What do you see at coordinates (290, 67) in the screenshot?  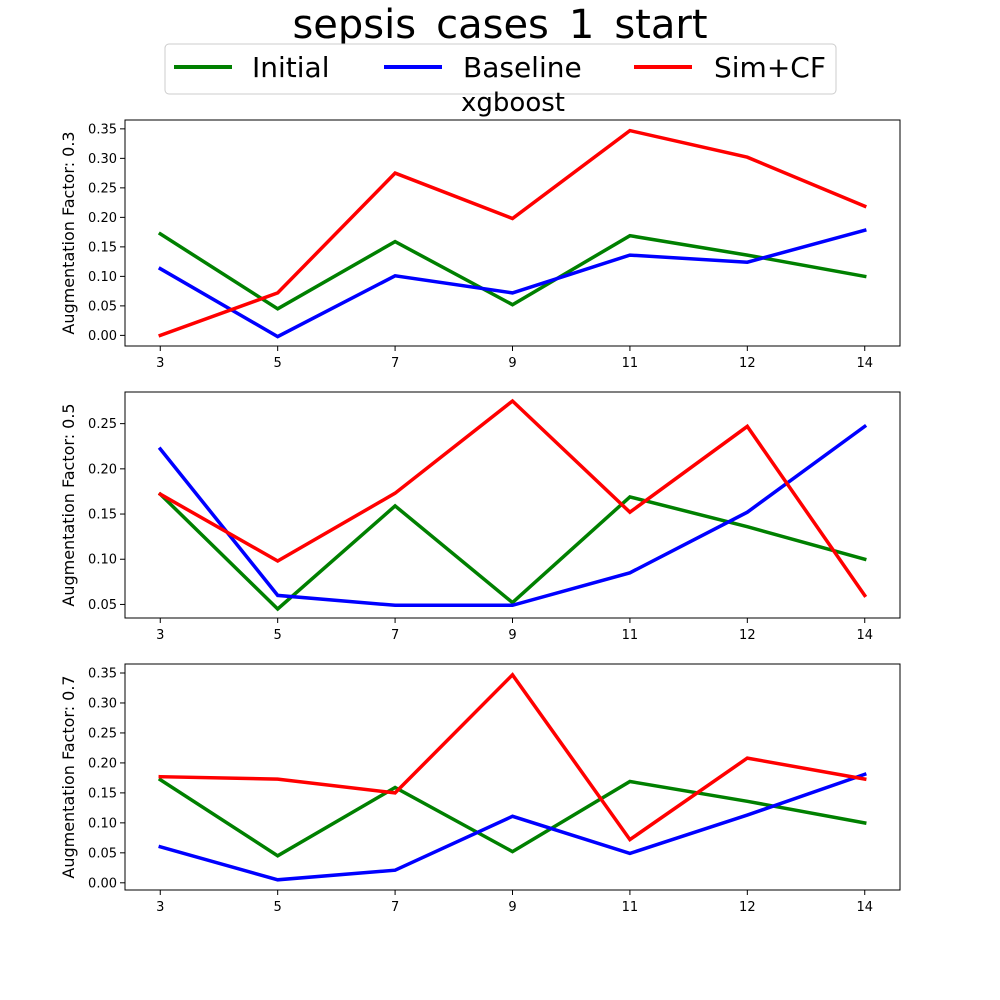 I see `legend-label-initial: Initial` at bounding box center [290, 67].